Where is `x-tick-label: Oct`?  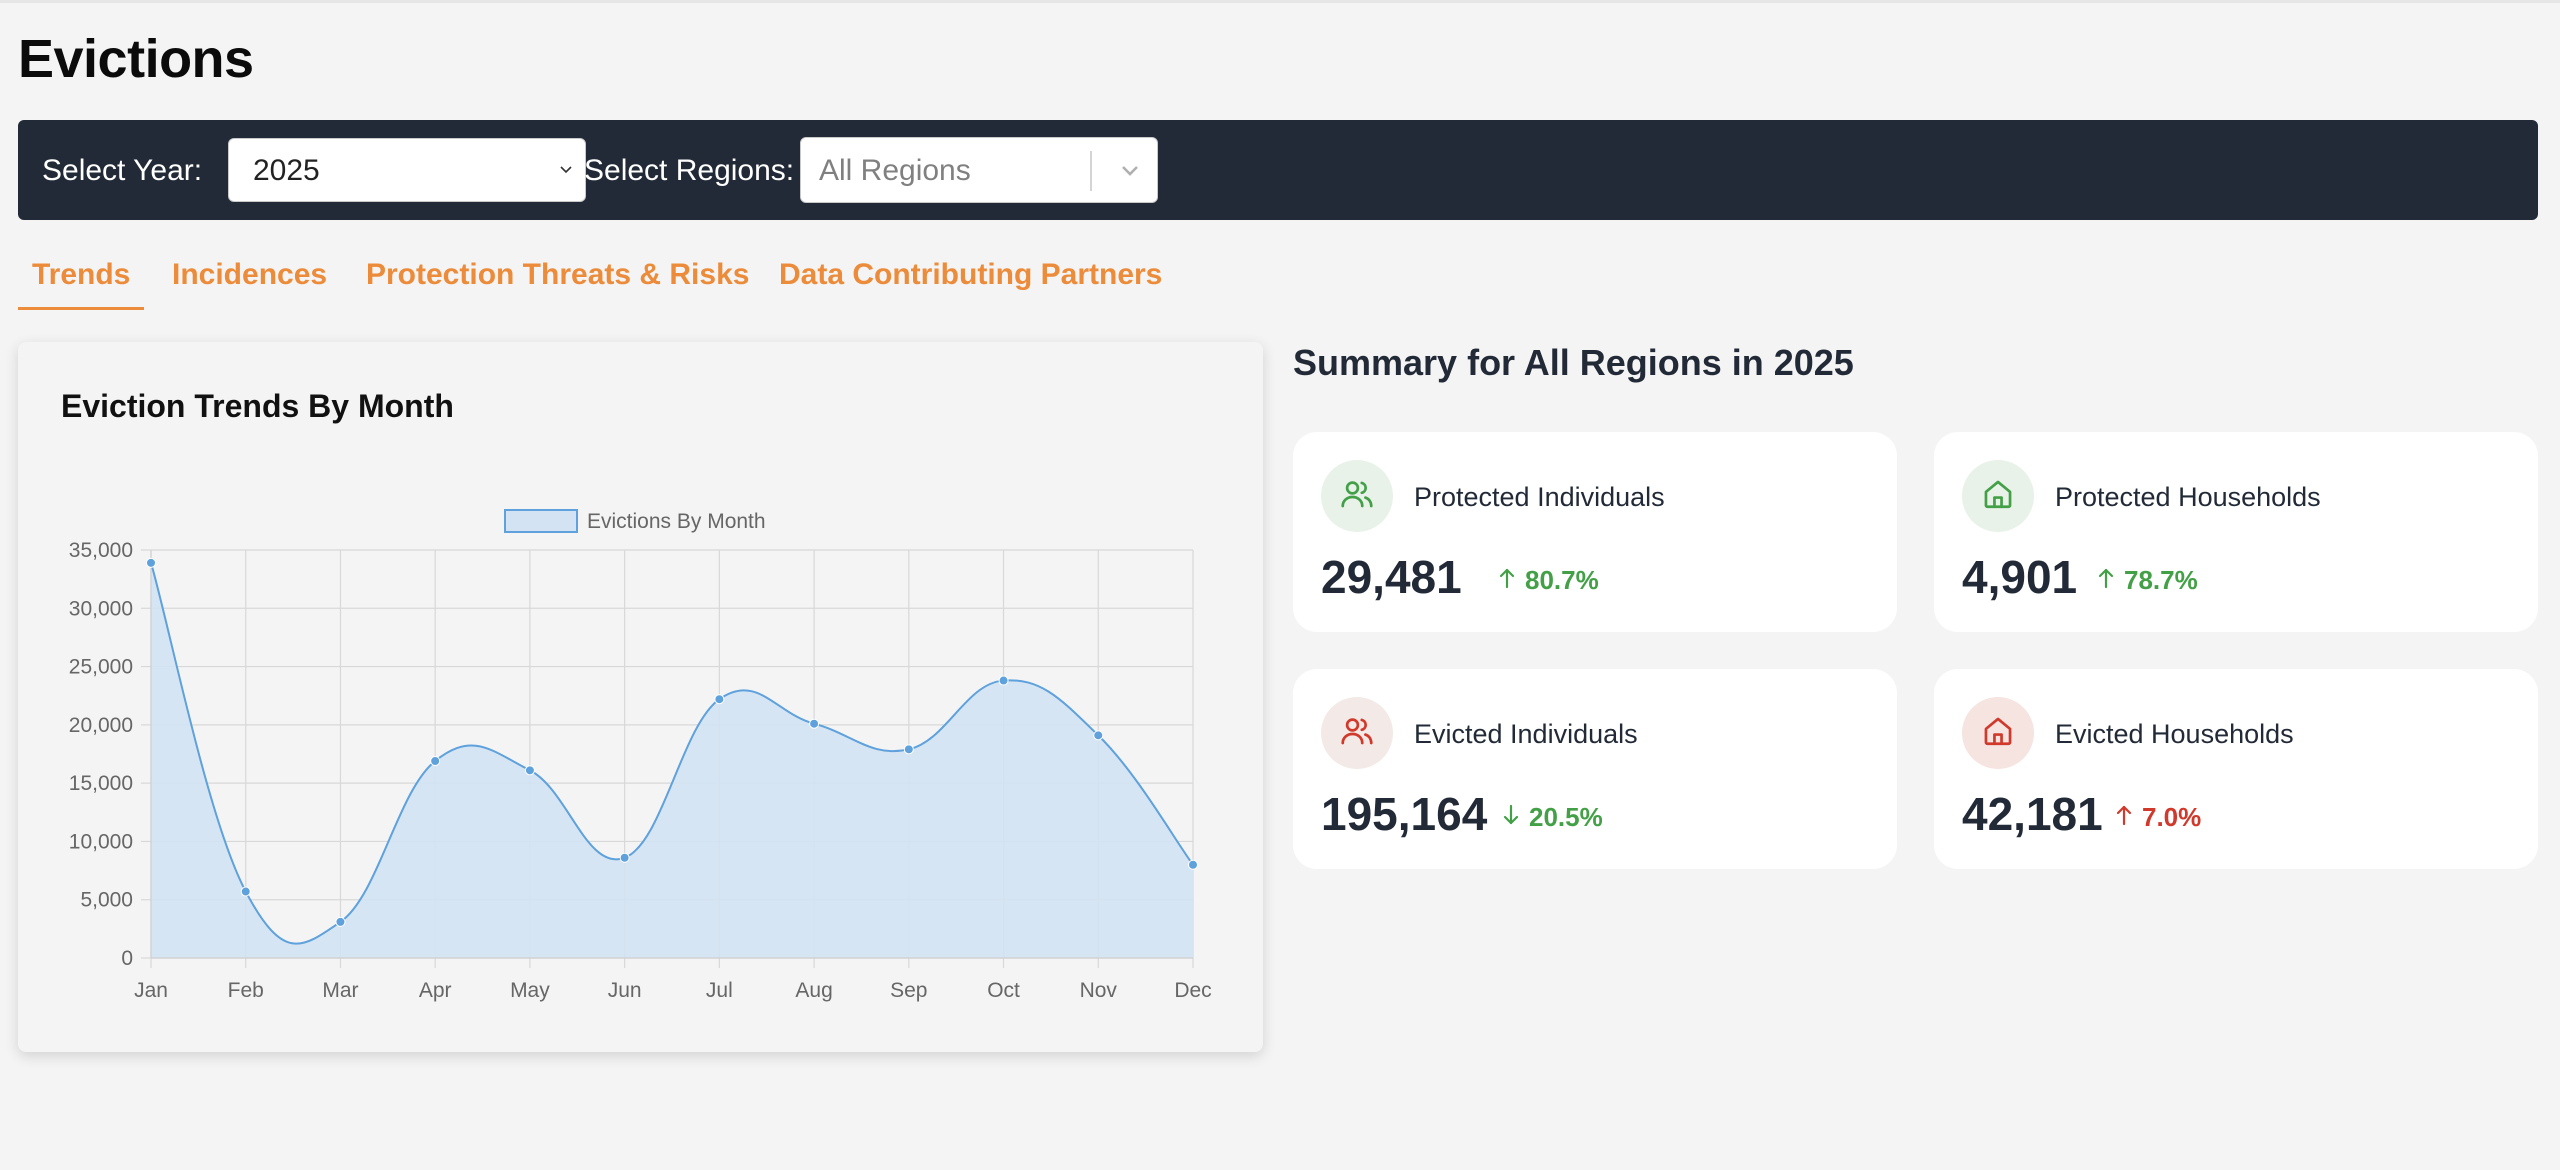
x-tick-label: Oct is located at coordinates (1003, 990).